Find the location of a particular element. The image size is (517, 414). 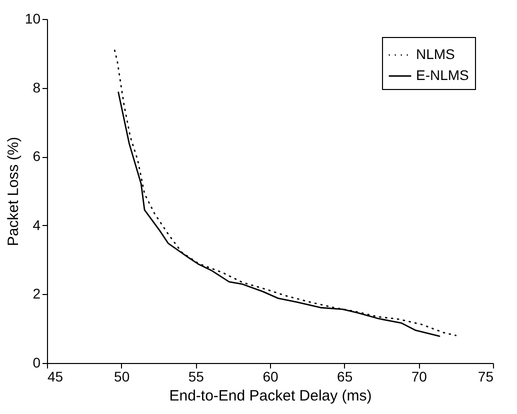

y-tick-label: 8 is located at coordinates (36, 87).